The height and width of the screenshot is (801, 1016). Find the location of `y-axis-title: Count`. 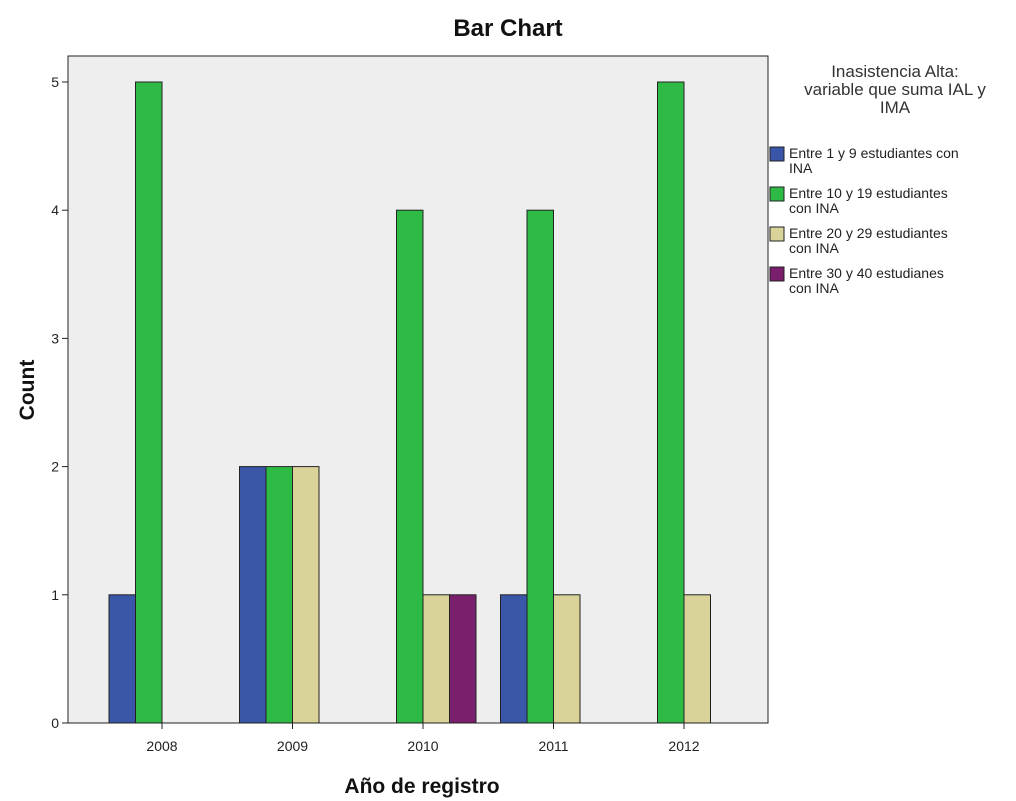

y-axis-title: Count is located at coordinates (27, 390).